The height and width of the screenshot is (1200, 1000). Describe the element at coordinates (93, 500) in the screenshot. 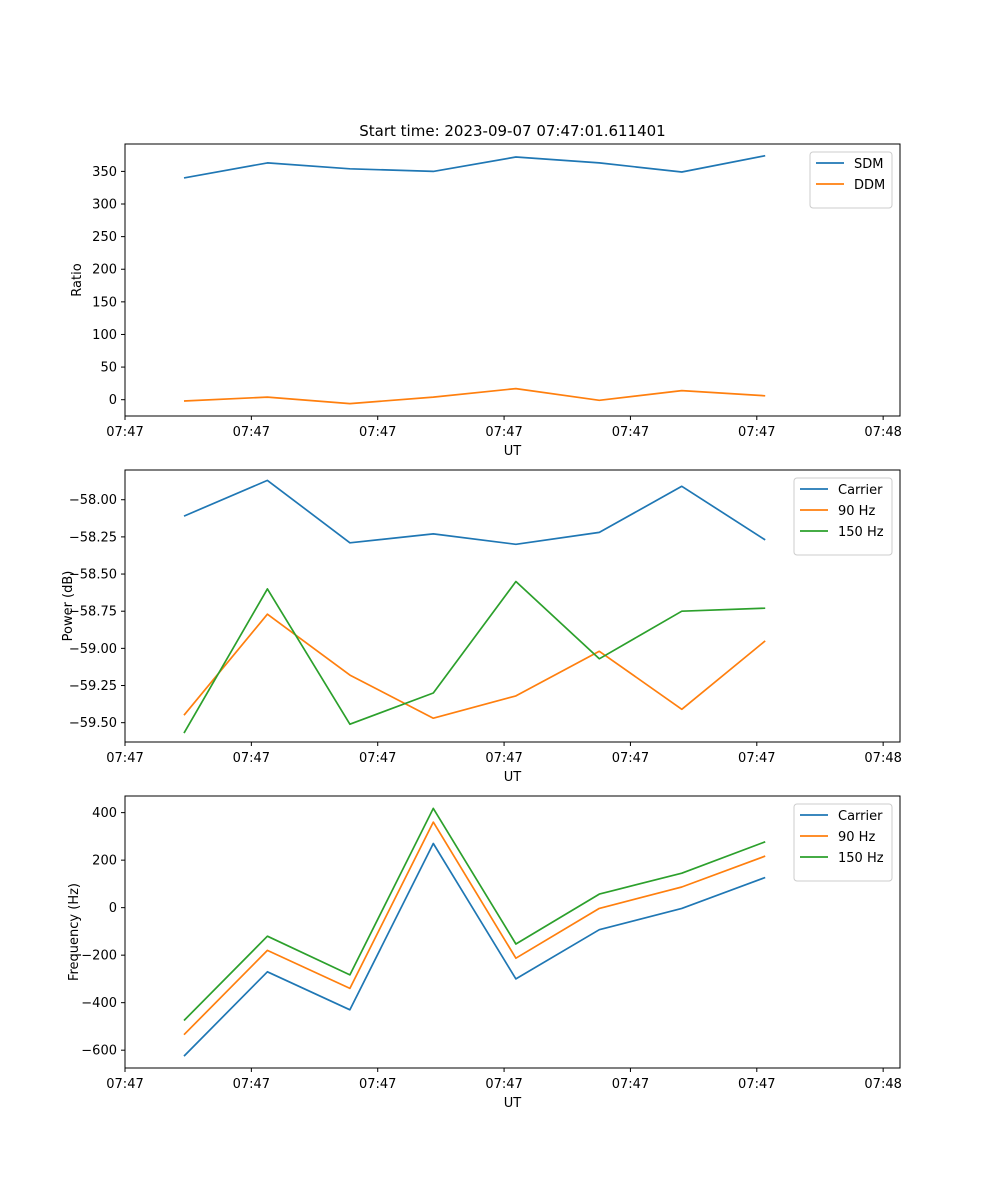

I see `y-tick-label: −58.00` at that location.